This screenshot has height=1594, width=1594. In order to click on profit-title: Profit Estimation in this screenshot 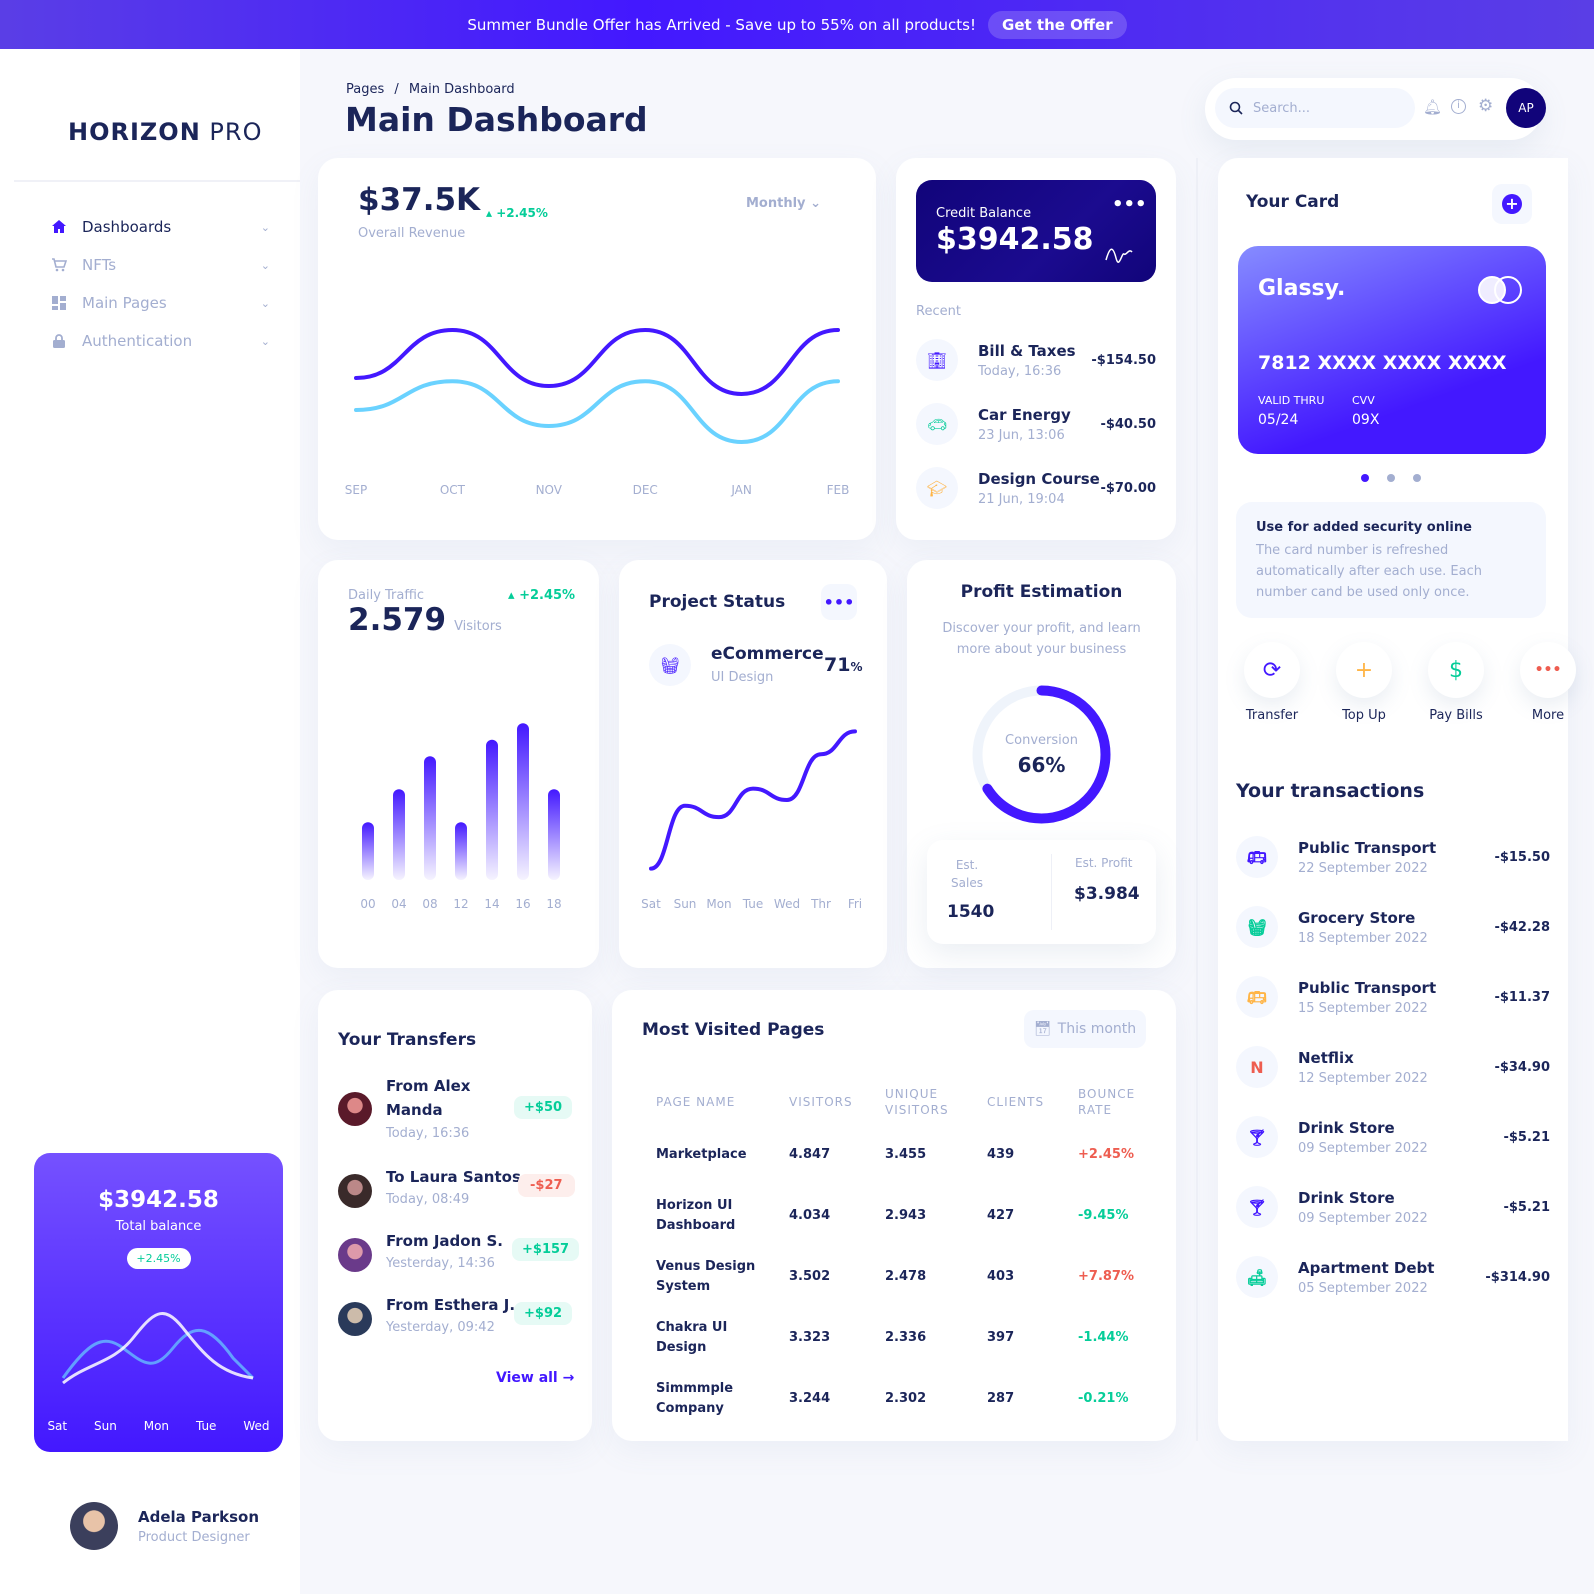, I will do `click(1041, 592)`.